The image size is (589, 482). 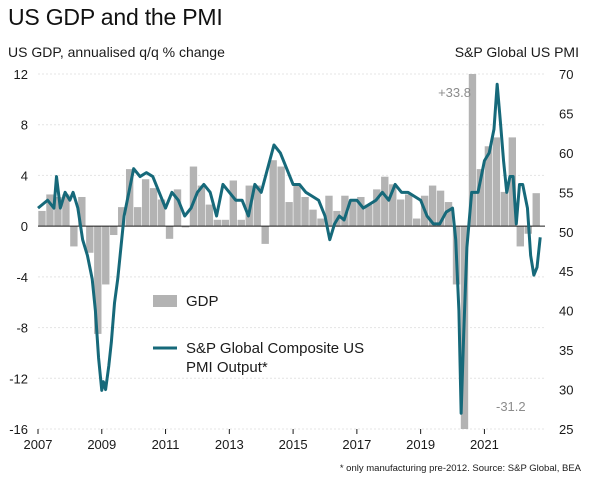 I want to click on y-left-tick-label: 8, so click(x=24, y=125).